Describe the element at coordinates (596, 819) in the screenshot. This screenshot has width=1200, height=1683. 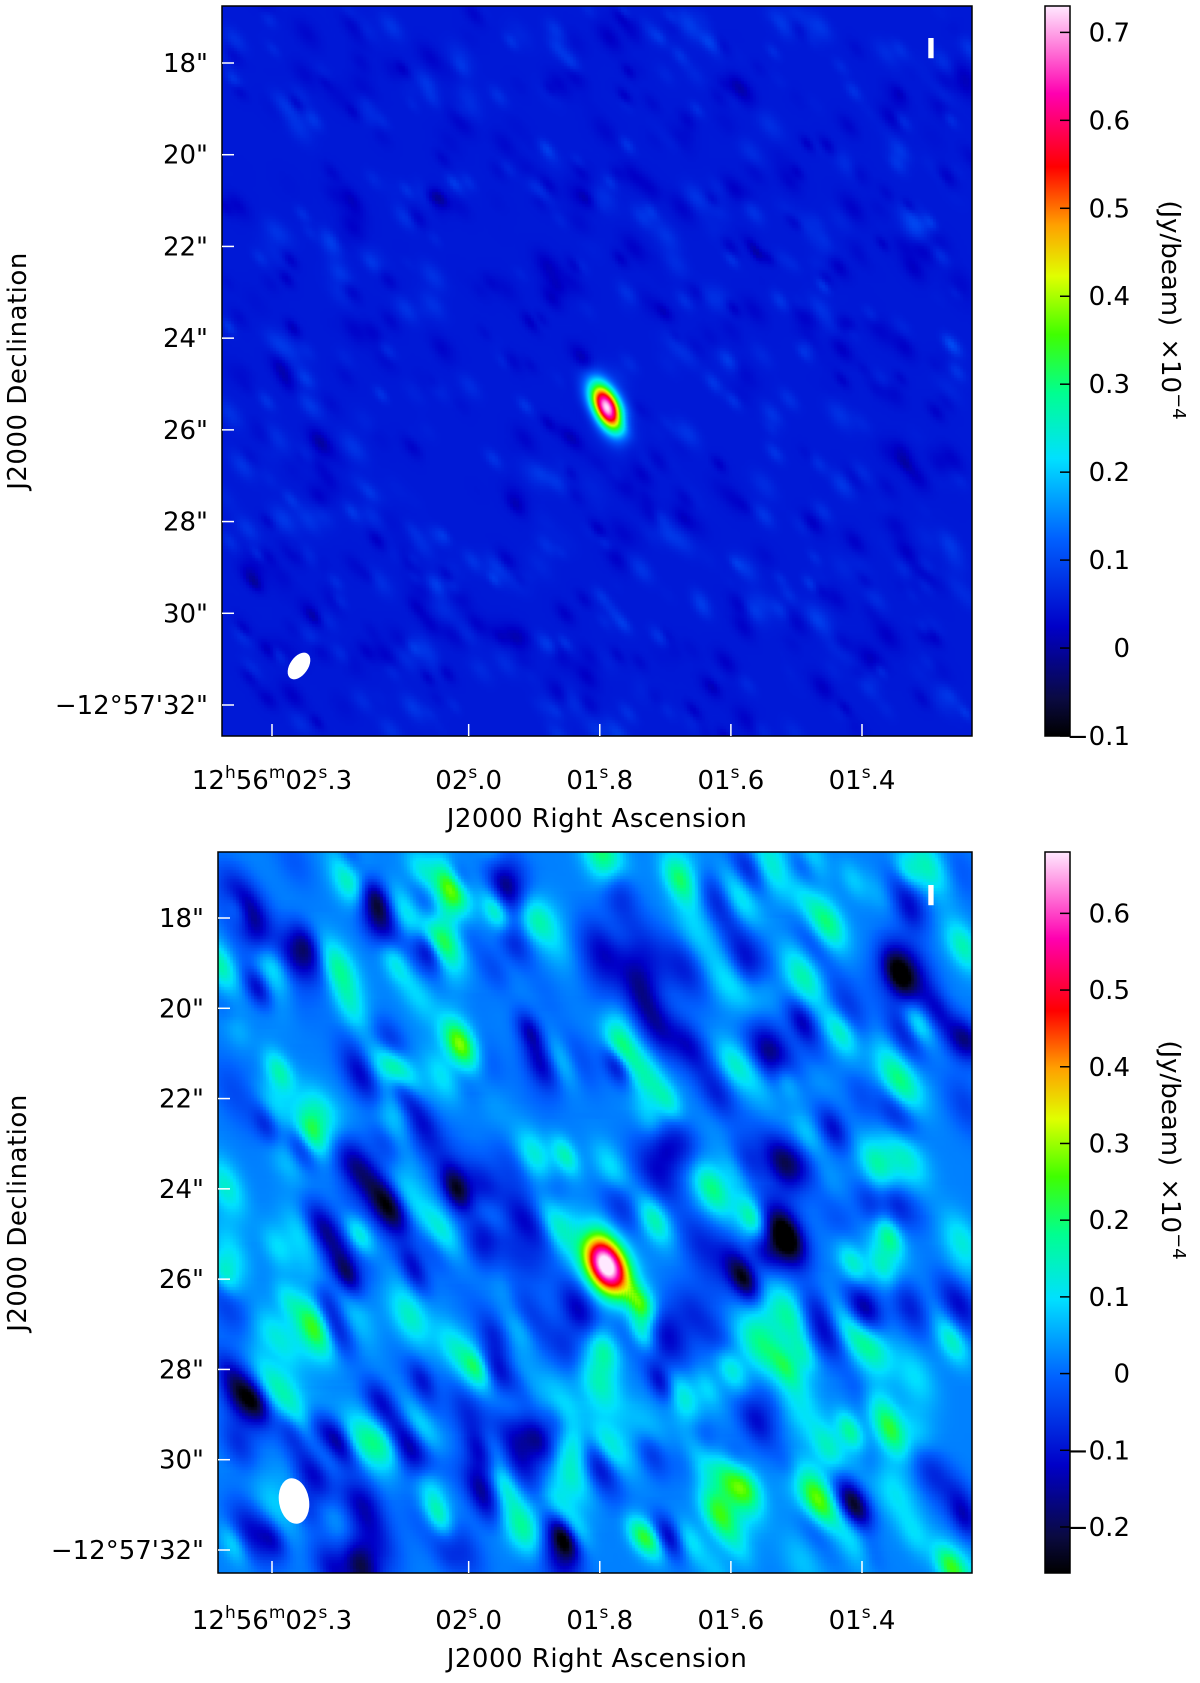
I see `x-axis-label-top: J2000 Right Ascension` at that location.